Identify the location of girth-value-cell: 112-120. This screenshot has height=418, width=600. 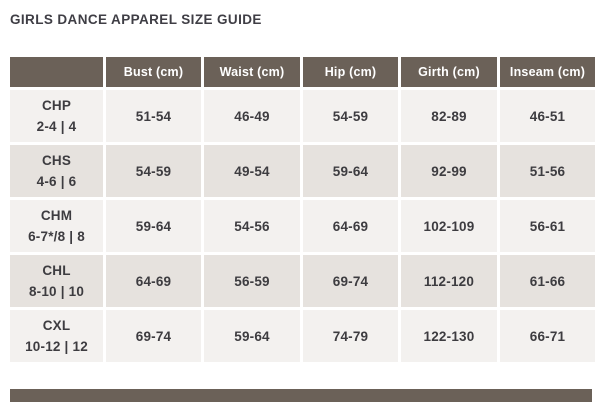
(449, 281).